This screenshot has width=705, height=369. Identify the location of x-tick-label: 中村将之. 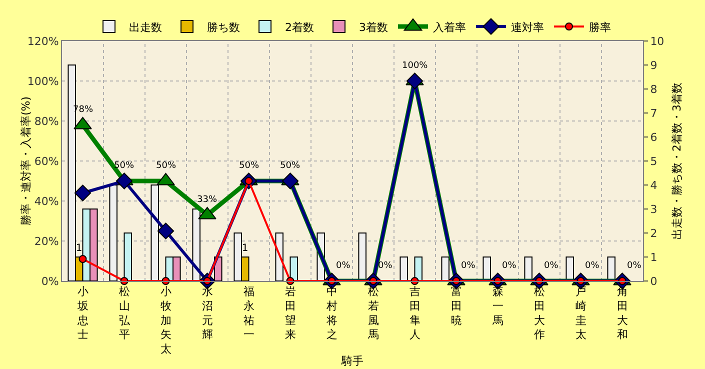
(331, 313).